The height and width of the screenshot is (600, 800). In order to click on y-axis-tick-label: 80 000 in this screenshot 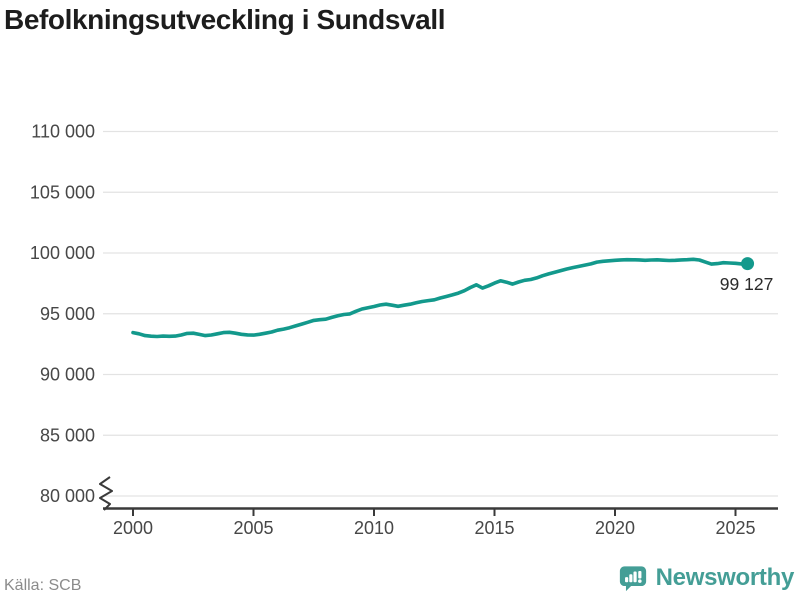, I will do `click(67, 496)`.